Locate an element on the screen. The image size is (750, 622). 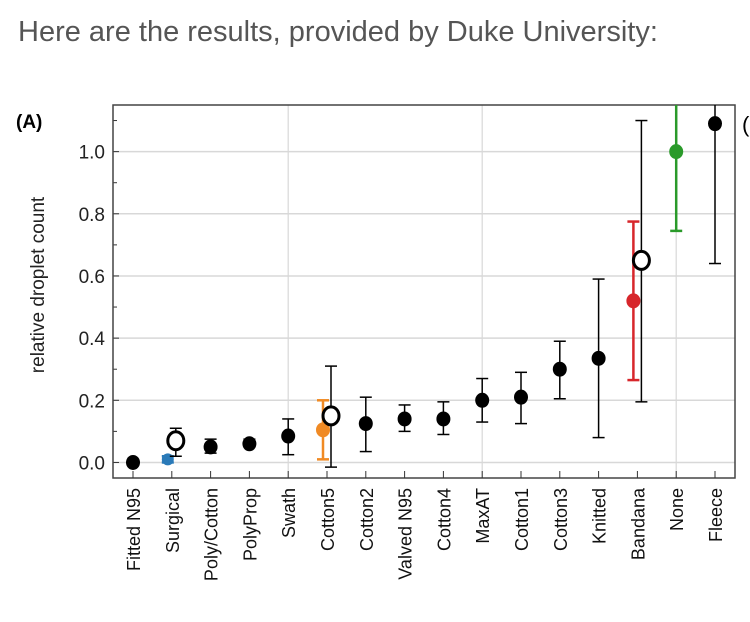
panel-label: (A) is located at coordinates (29, 122).